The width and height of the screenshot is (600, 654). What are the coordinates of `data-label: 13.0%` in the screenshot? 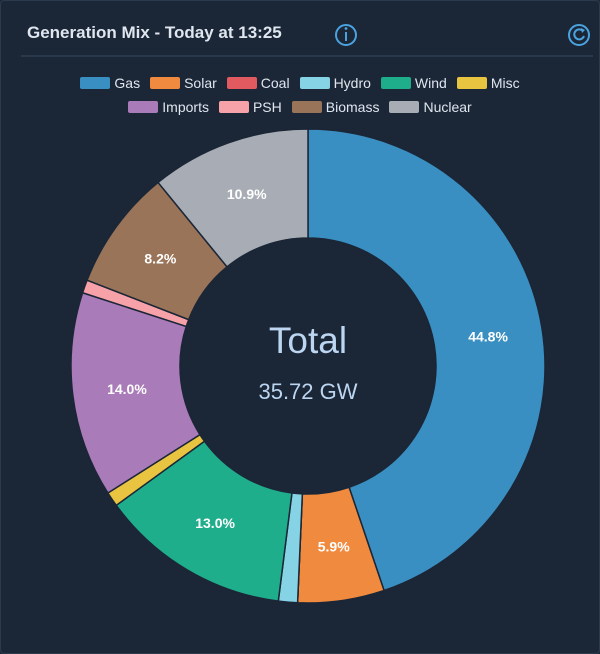 It's located at (215, 523).